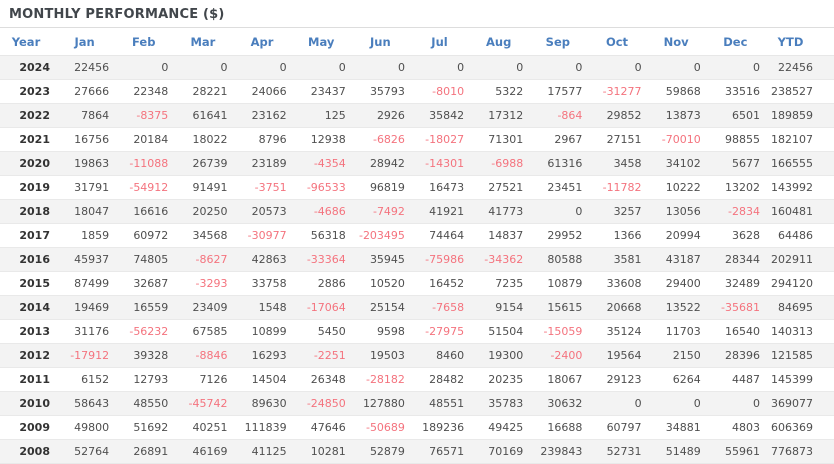  I want to click on value-cell-2010-jun: 127880, so click(383, 403).